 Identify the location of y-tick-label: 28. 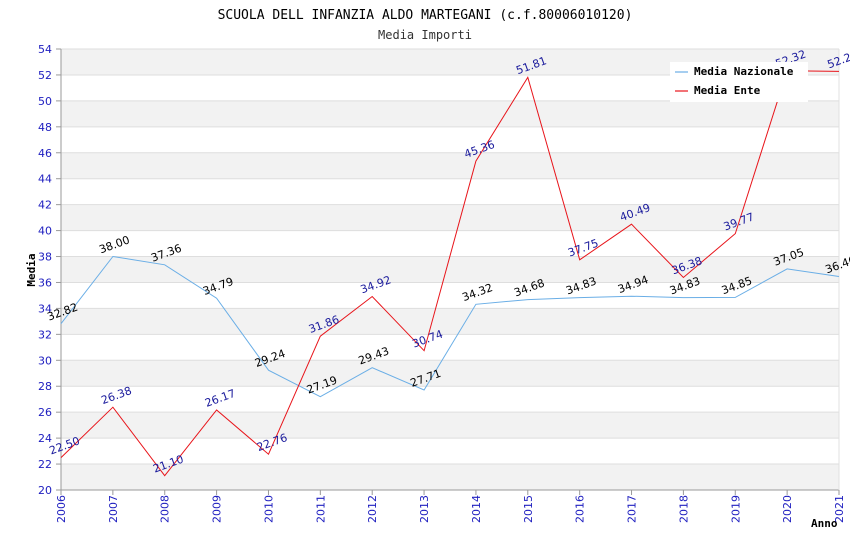
(45, 386).